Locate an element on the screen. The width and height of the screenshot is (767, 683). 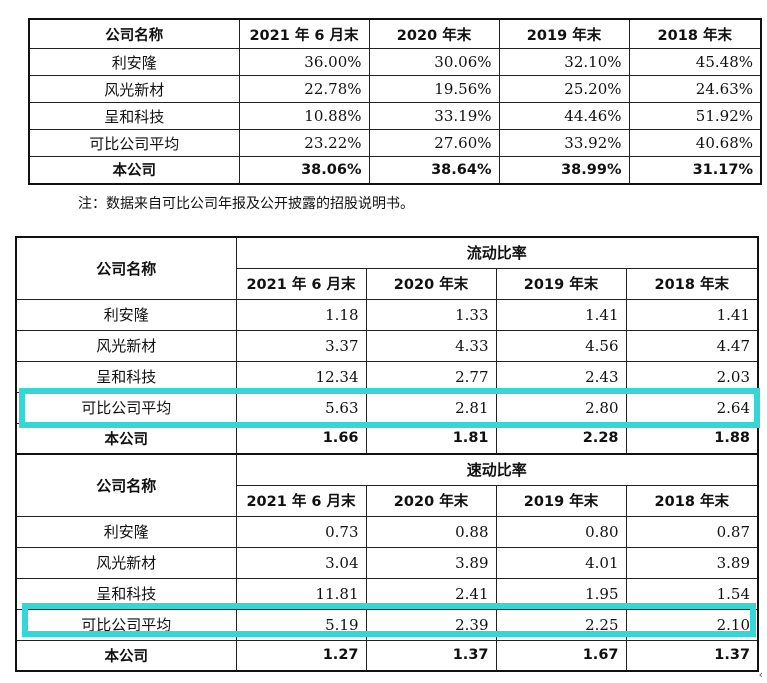
cell-value: 4.56 is located at coordinates (561, 345).